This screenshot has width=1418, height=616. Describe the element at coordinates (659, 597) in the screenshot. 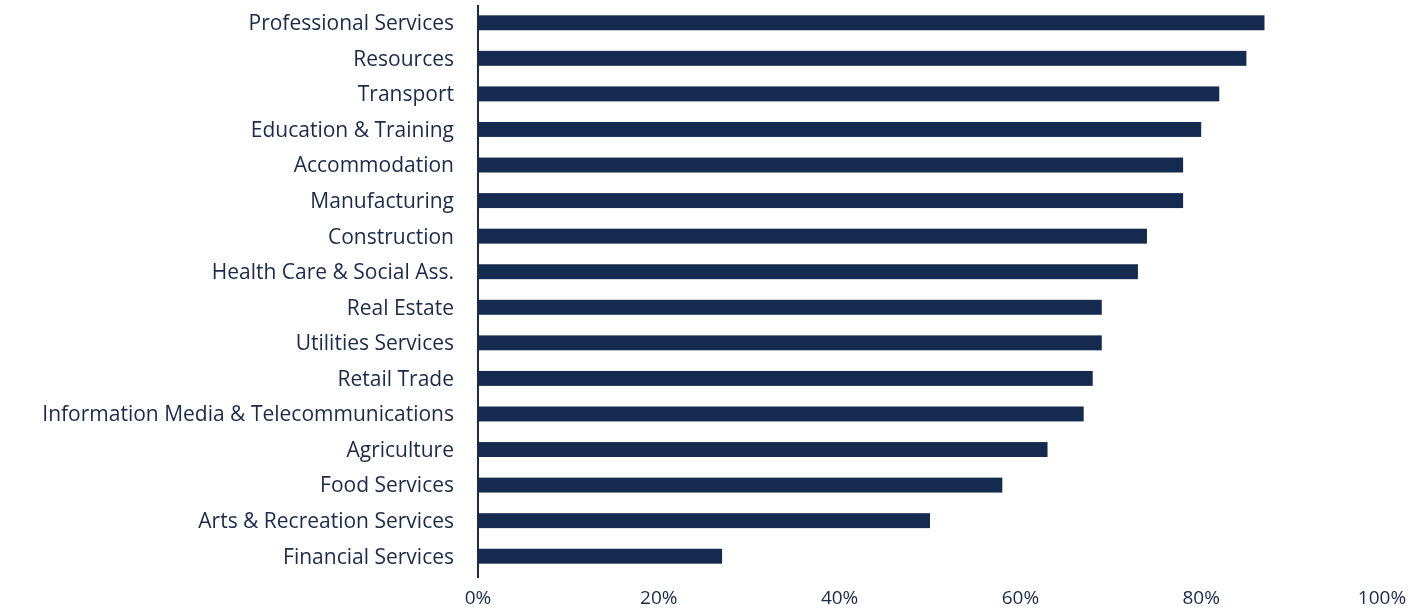

I see `x-tick-label: 20%` at that location.